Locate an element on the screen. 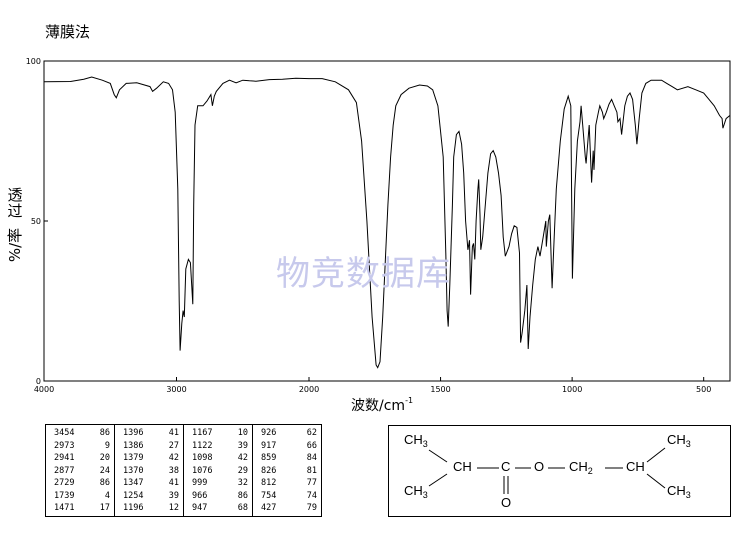  peak-table-row: 926 62 is located at coordinates (287, 433).